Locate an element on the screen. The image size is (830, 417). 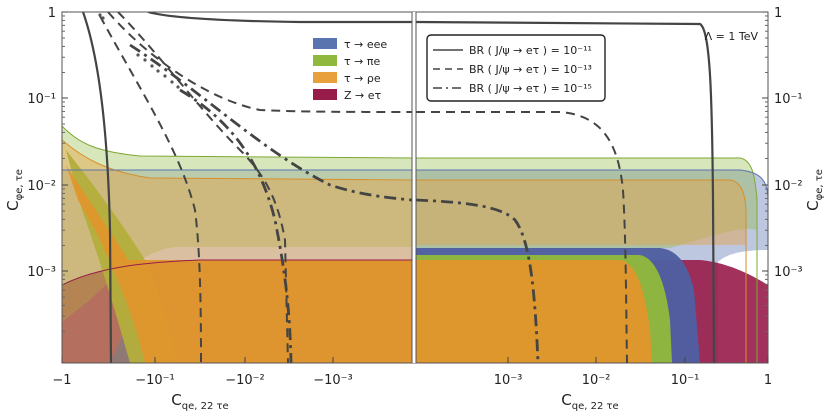
legend-fill-label: τ → πe is located at coordinates (362, 61).